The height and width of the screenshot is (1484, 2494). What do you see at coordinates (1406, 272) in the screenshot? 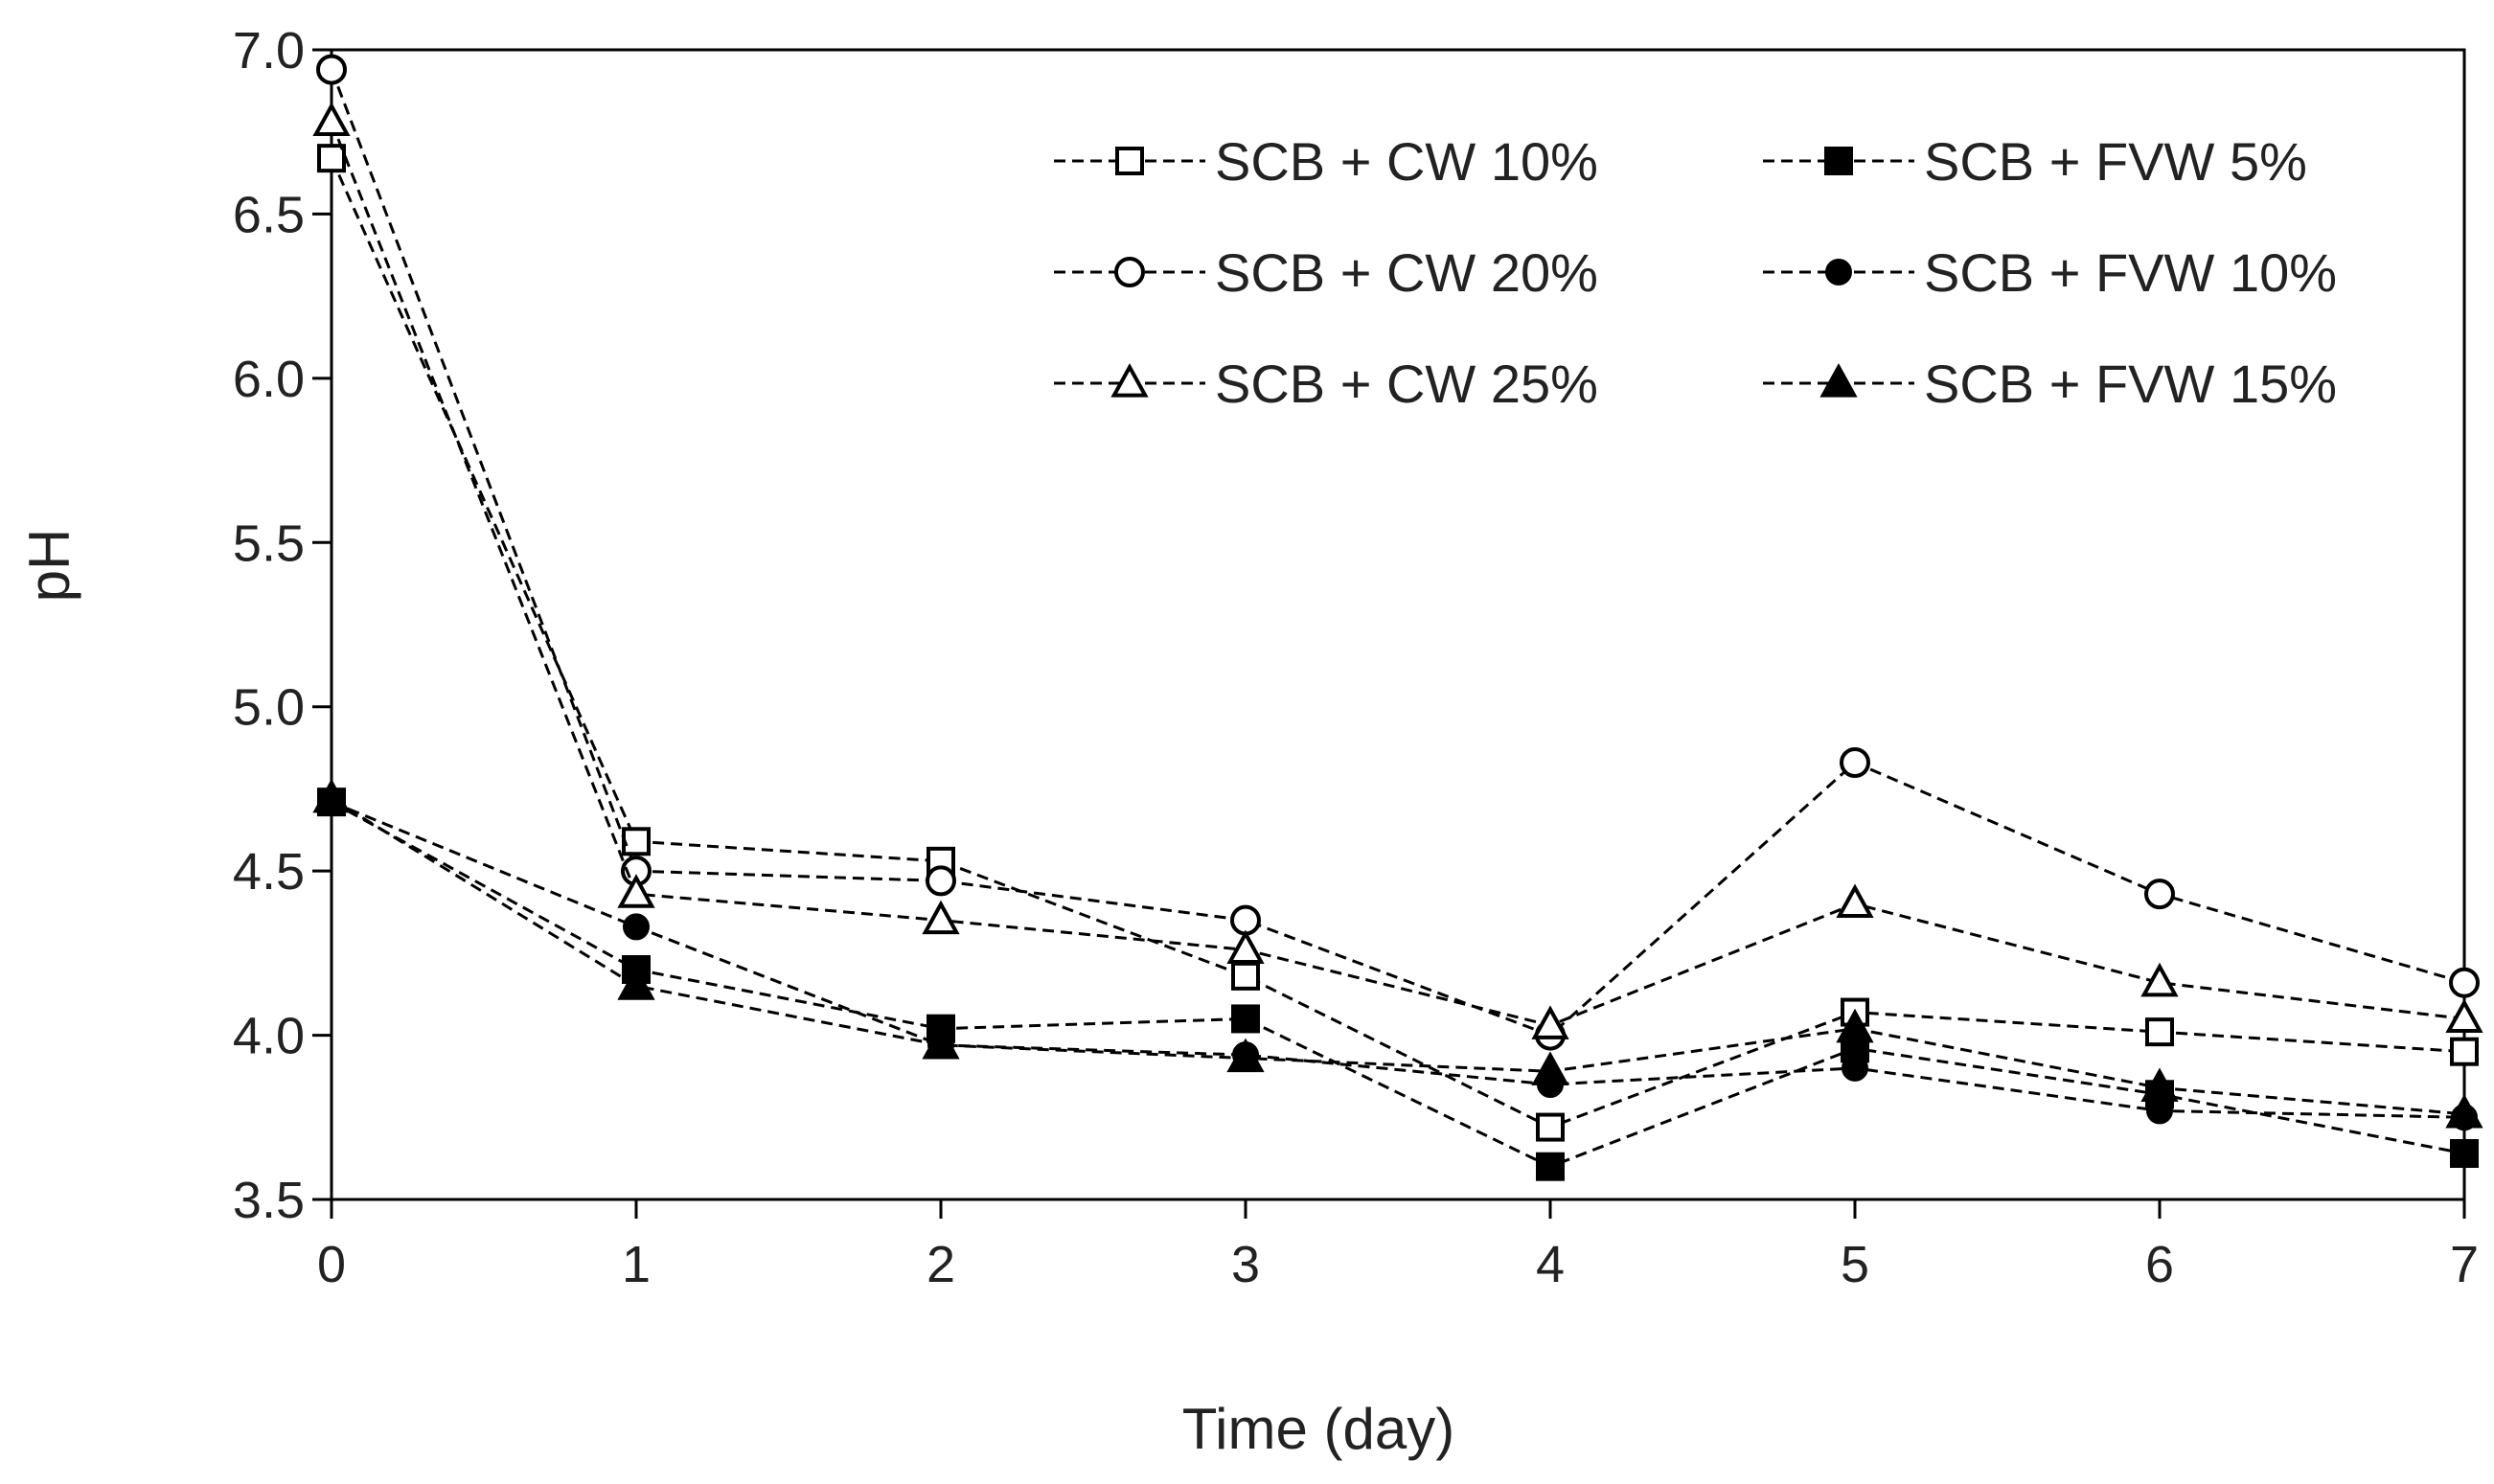
I see `legend-label: SCB + CW 20%` at bounding box center [1406, 272].